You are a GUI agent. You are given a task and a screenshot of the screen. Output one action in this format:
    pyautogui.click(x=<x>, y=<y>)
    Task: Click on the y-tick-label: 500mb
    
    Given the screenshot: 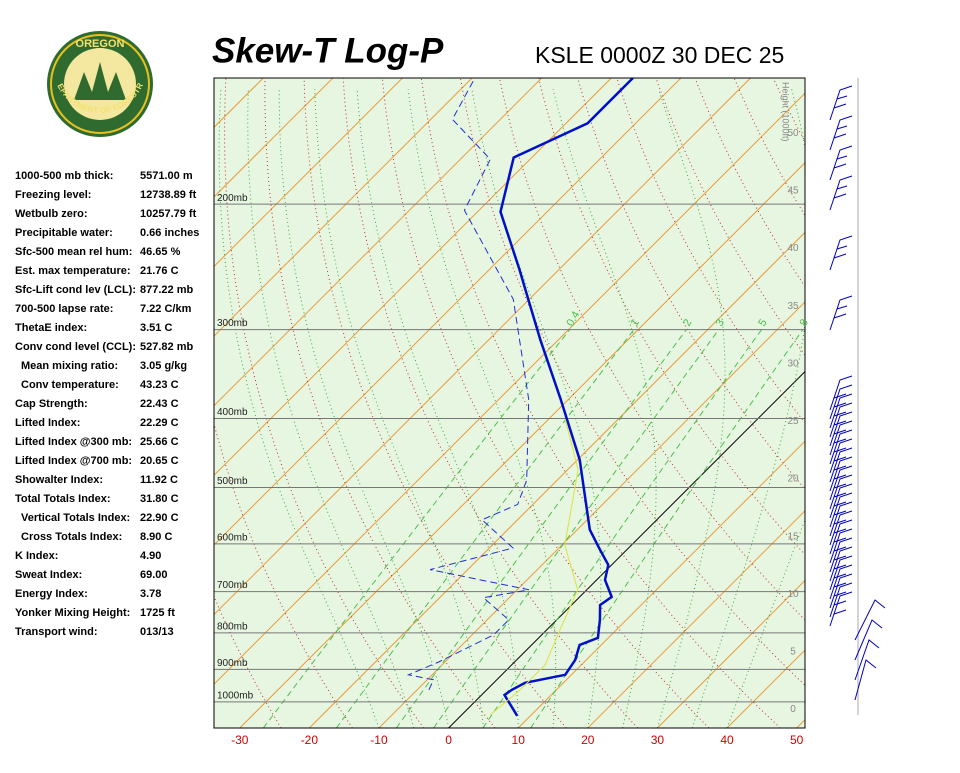 What is the action you would take?
    pyautogui.click(x=232, y=481)
    